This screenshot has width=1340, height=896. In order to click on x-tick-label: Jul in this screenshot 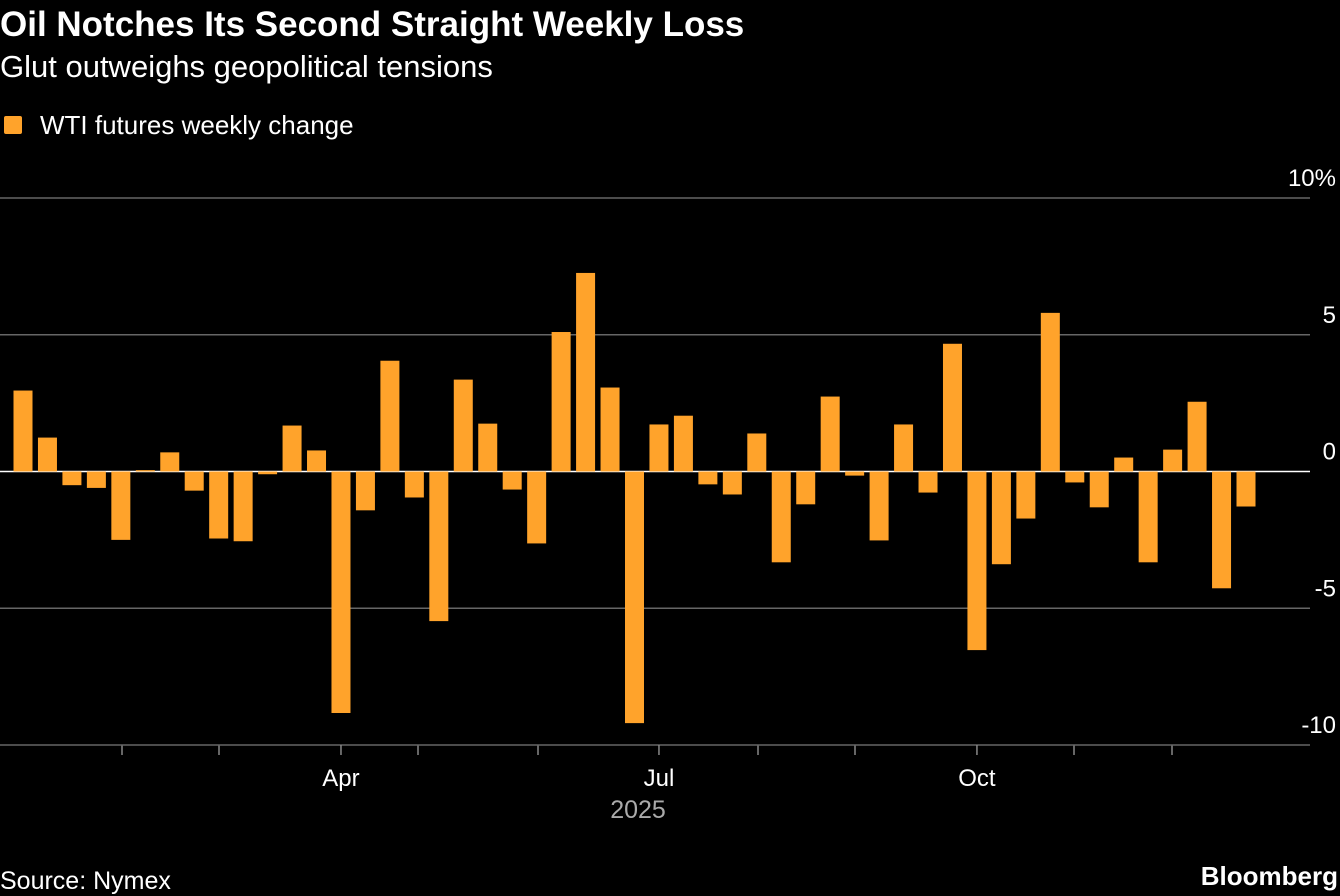, I will do `click(659, 778)`.